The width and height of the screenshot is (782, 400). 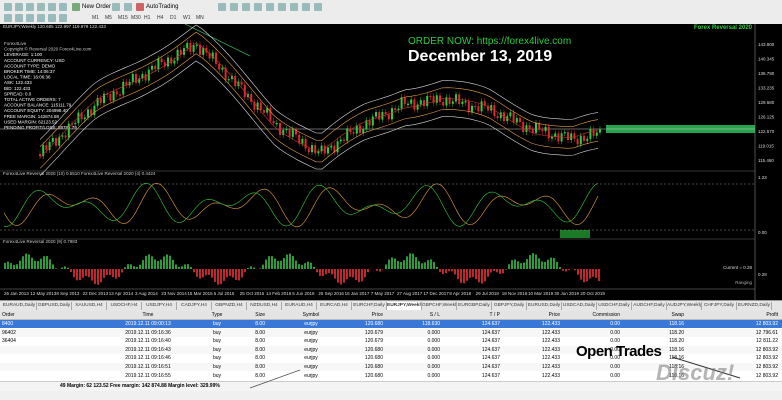 I want to click on symbol-tab: EURGBP,Daily, so click(x=474, y=306).